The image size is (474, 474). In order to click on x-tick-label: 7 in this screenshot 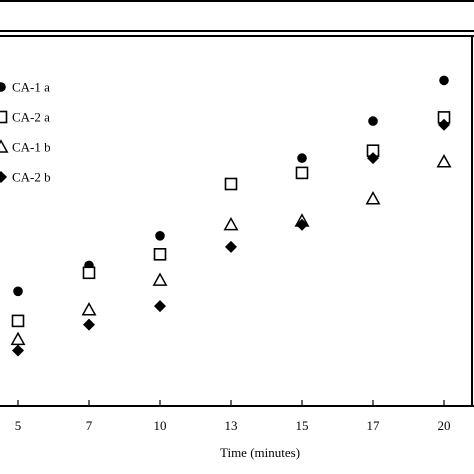, I will do `click(89, 425)`.